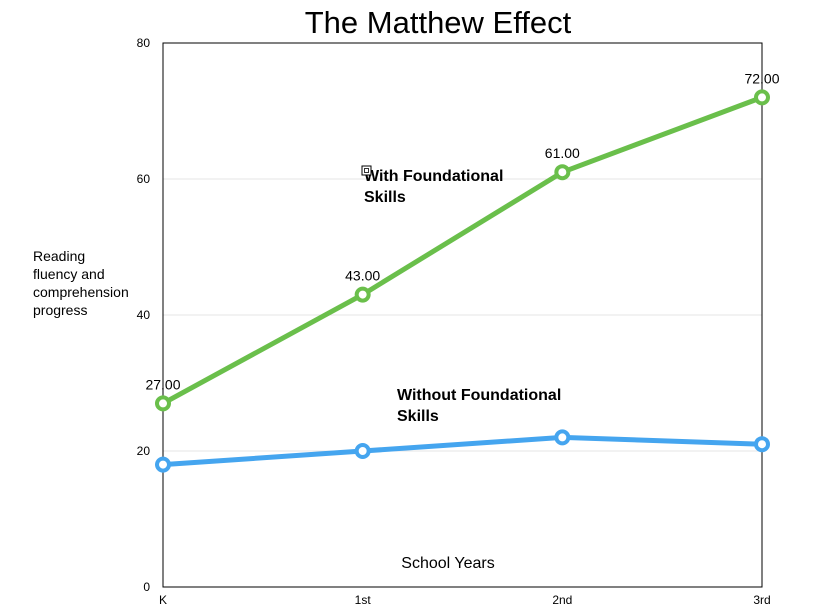  What do you see at coordinates (81, 292) in the screenshot?
I see `y-axis-label-line: comprehension` at bounding box center [81, 292].